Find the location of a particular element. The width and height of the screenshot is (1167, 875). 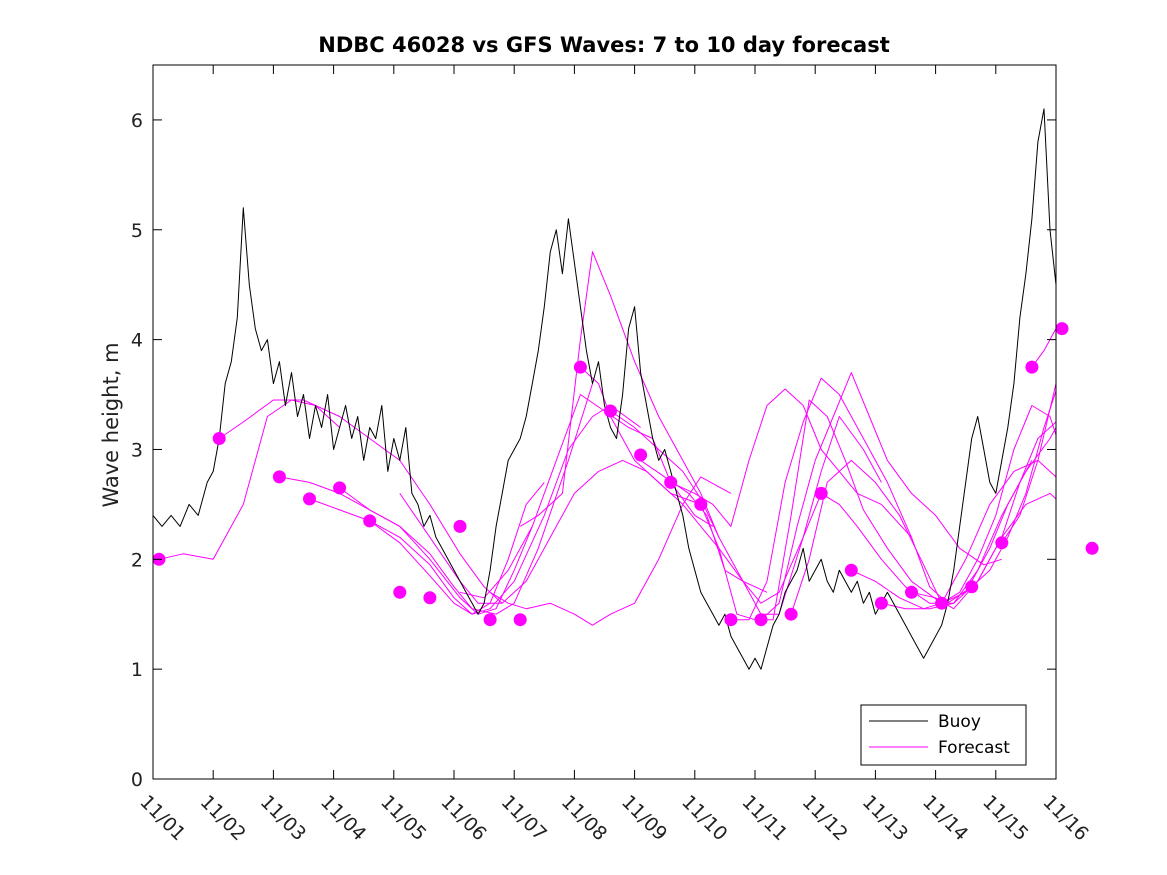

x-tick-label-11: 11/12 is located at coordinates (825, 818).